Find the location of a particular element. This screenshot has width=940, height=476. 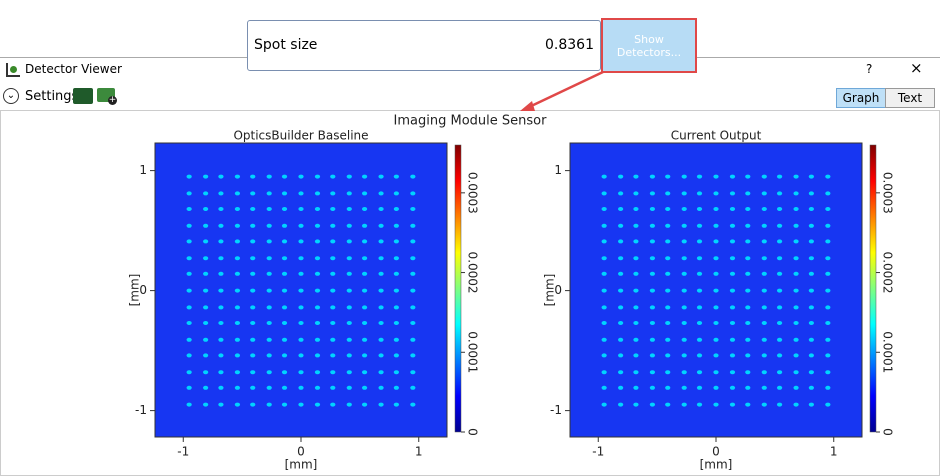

help-button: ? is located at coordinates (869, 69).